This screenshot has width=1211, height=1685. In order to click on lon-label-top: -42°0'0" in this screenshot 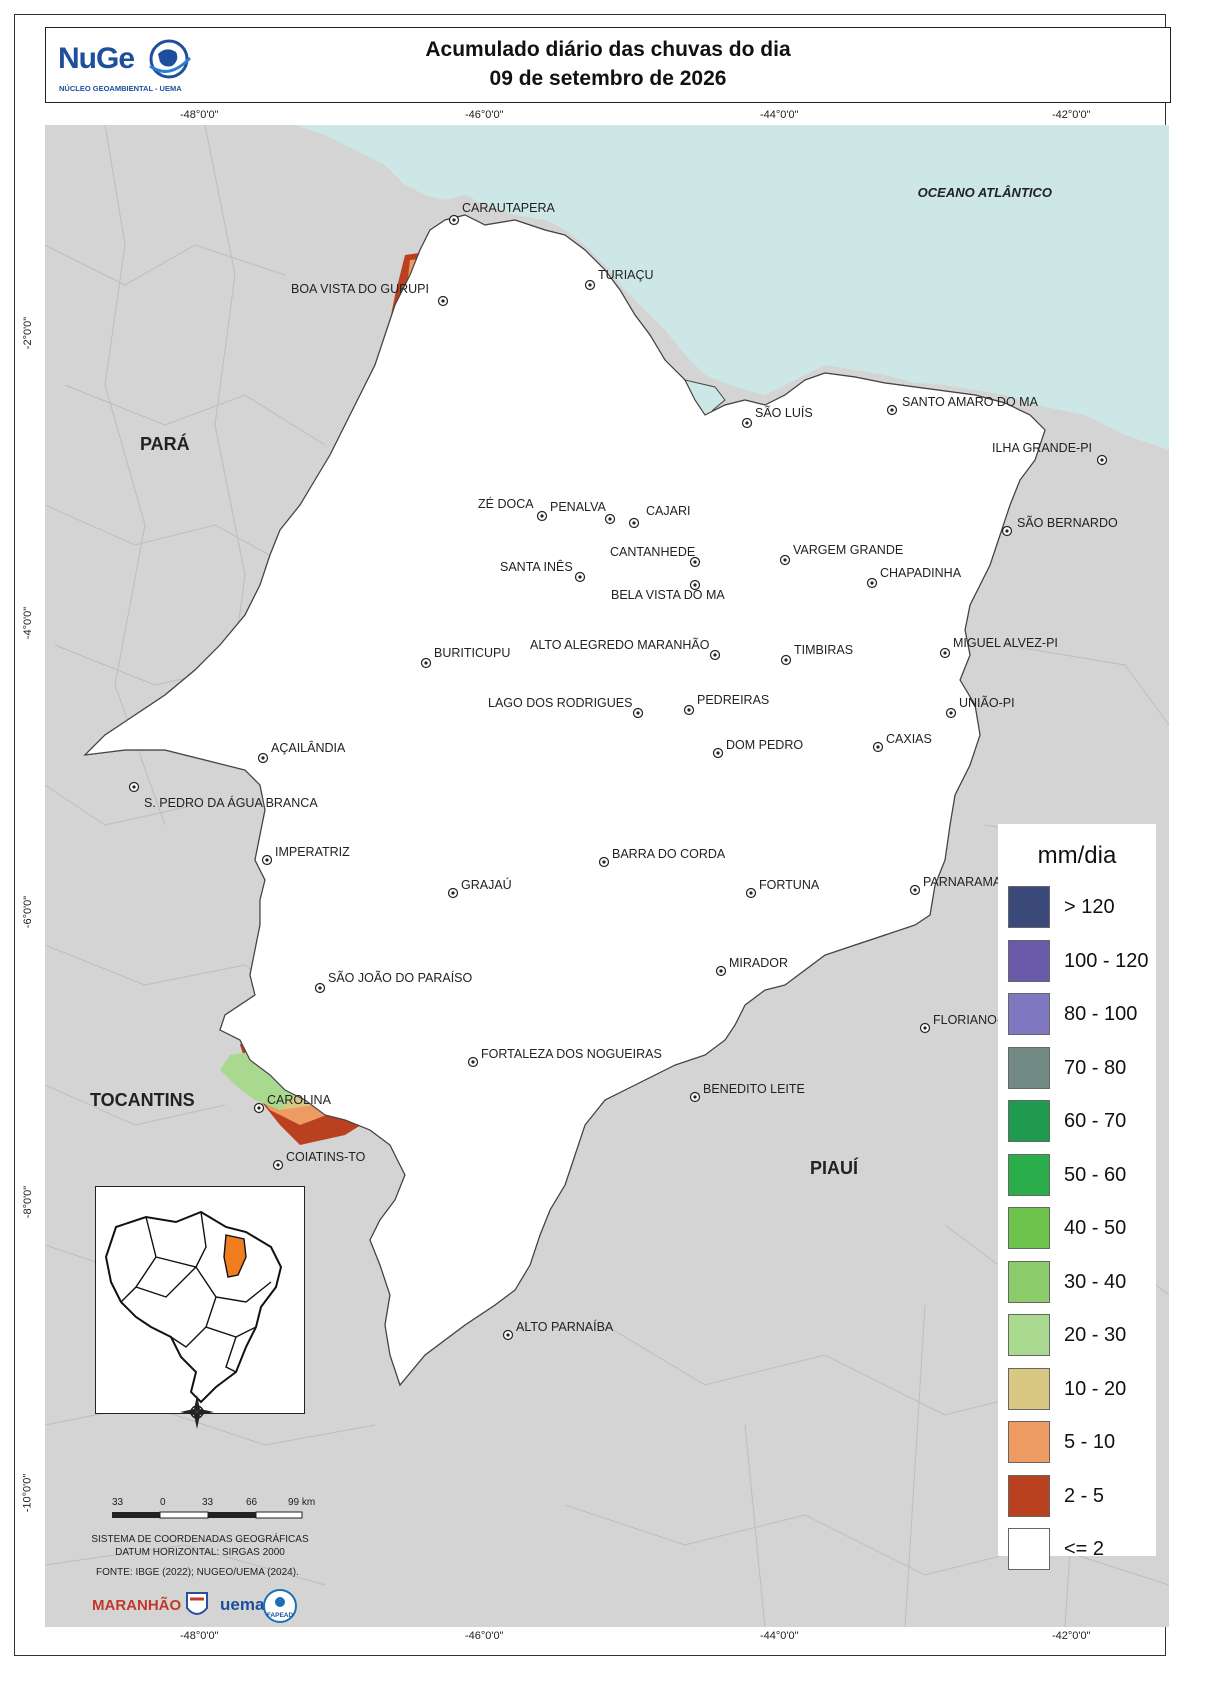, I will do `click(1071, 115)`.